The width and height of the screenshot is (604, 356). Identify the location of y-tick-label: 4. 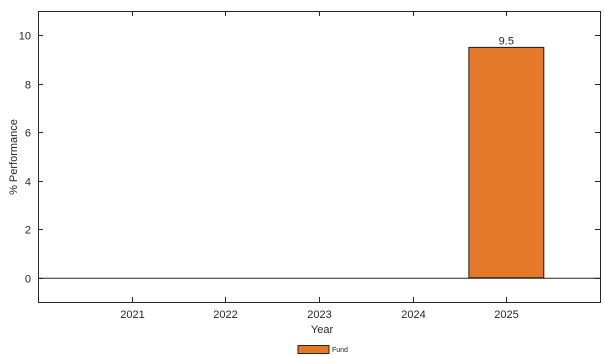
(28, 183).